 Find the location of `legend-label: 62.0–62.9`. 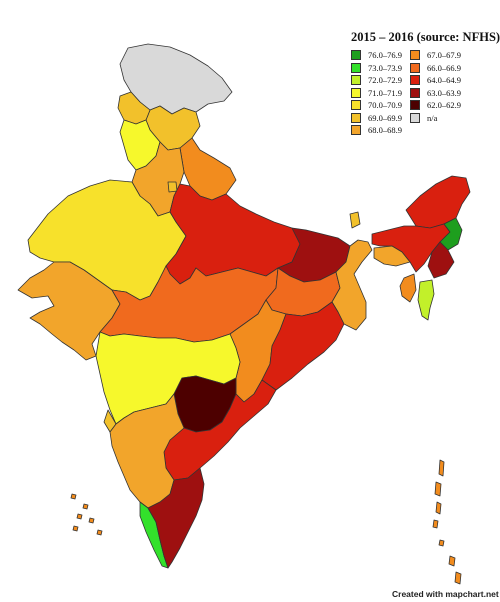

legend-label: 62.0–62.9 is located at coordinates (444, 105).